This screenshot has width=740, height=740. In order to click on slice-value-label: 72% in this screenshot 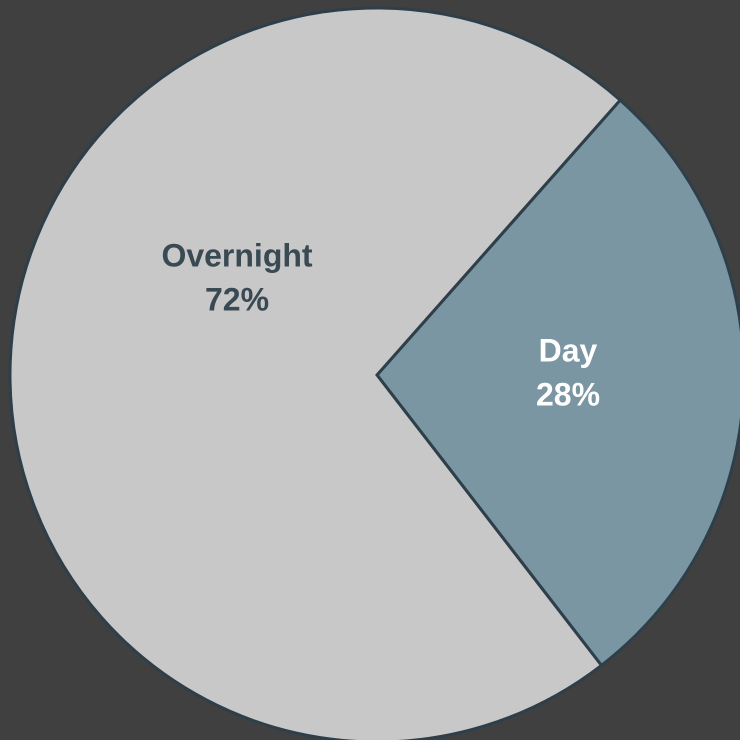, I will do `click(237, 299)`.